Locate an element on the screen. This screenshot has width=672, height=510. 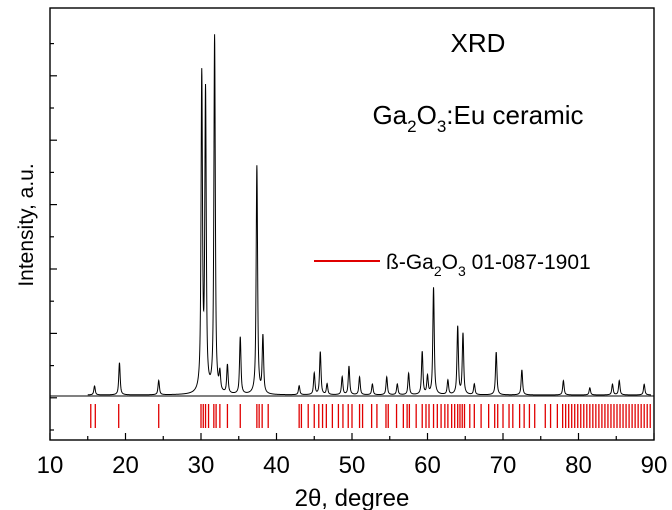
x-tick-label: 30 is located at coordinates (201, 465).